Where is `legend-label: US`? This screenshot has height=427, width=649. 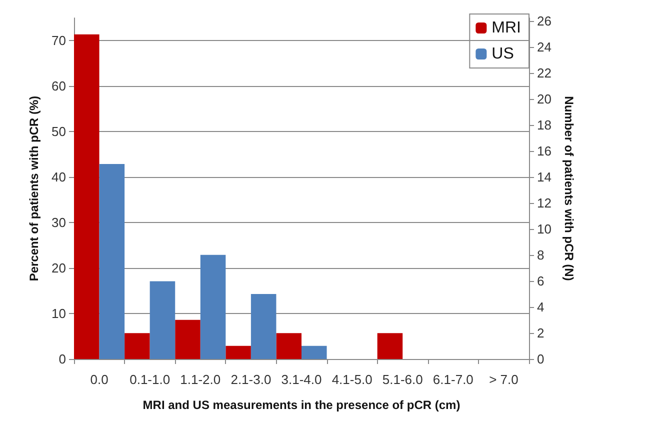
legend-label: US is located at coordinates (503, 54).